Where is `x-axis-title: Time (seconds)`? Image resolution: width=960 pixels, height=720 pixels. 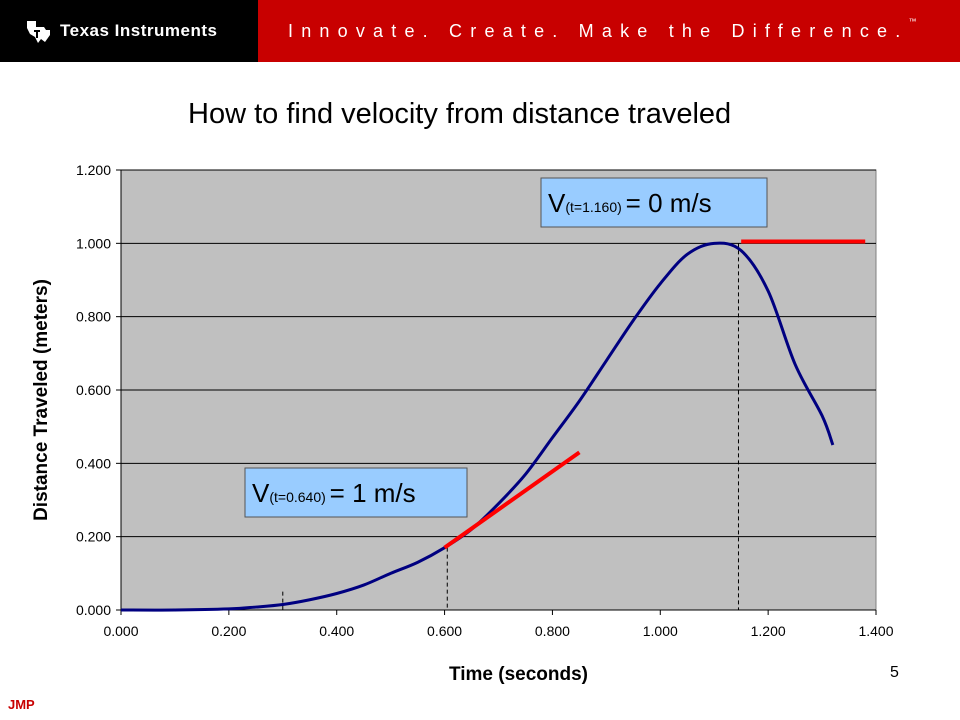
x-axis-title: Time (seconds) is located at coordinates (518, 674).